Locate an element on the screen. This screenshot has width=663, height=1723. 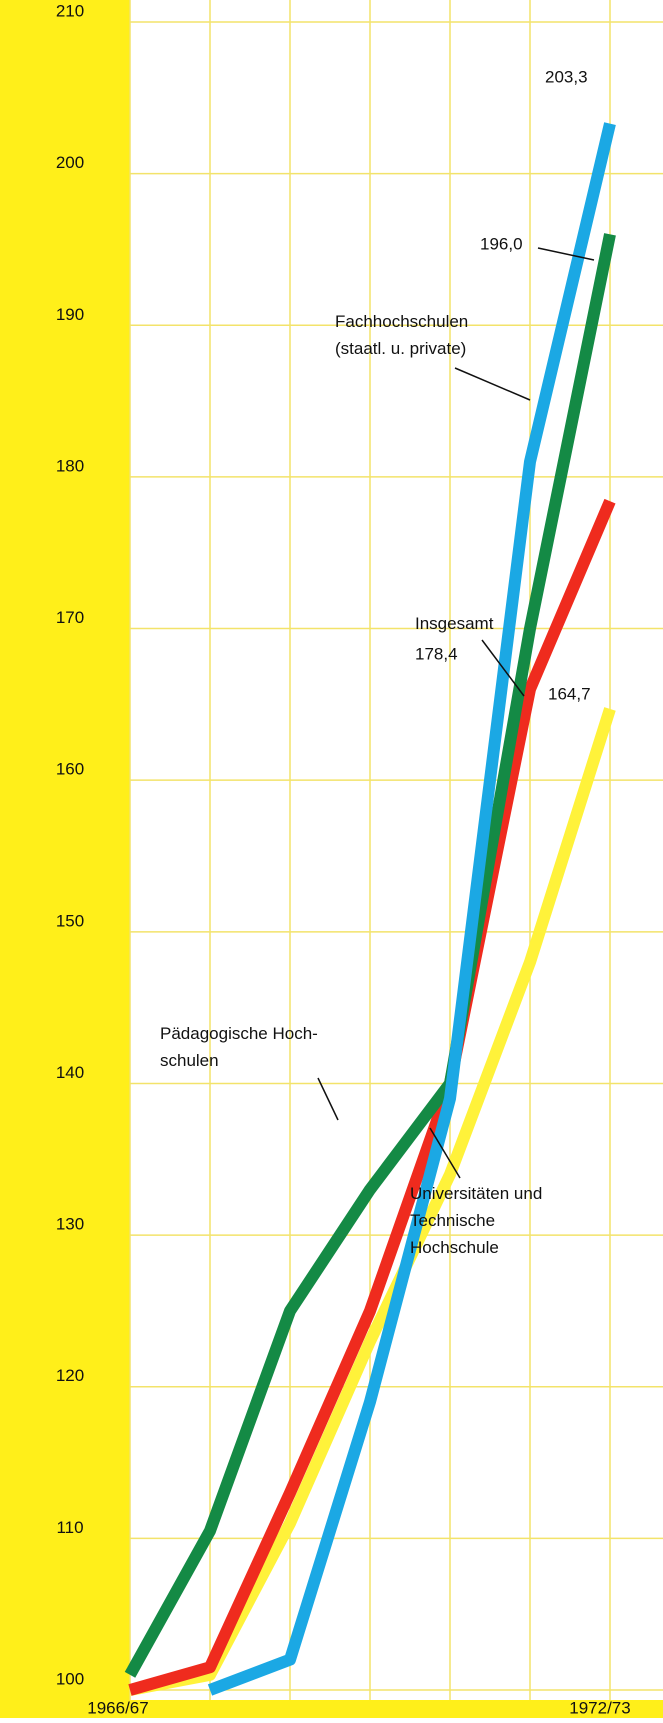
series-label-line: Insgesamt is located at coordinates (454, 623).